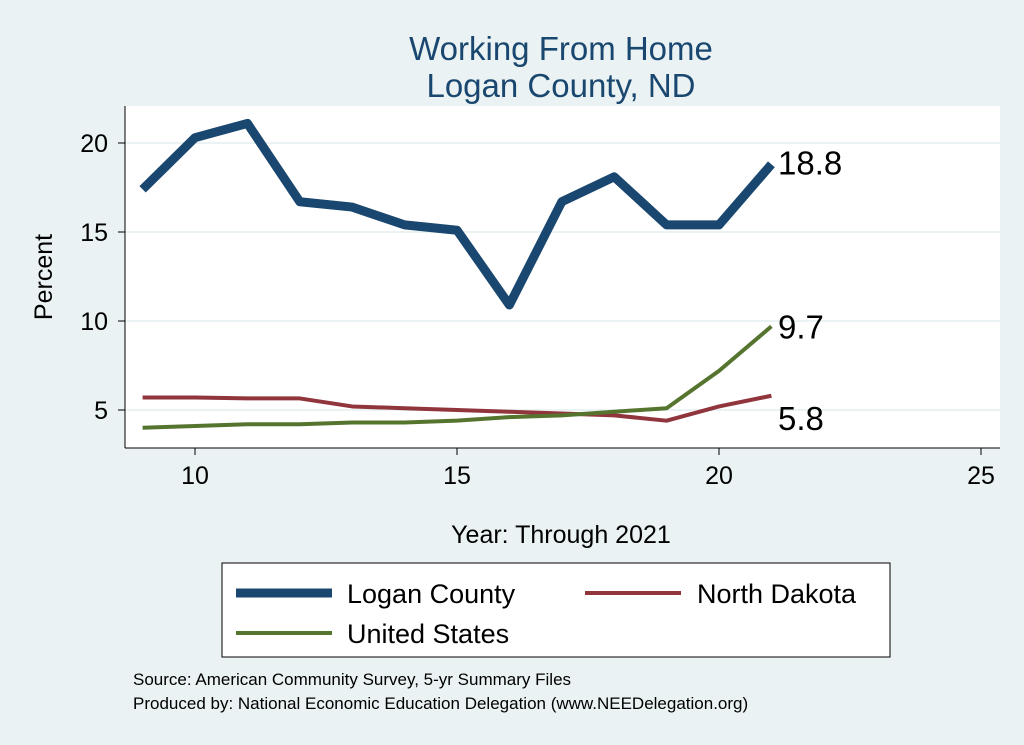 The height and width of the screenshot is (745, 1024). Describe the element at coordinates (94, 144) in the screenshot. I see `y-tick-label: 20` at that location.